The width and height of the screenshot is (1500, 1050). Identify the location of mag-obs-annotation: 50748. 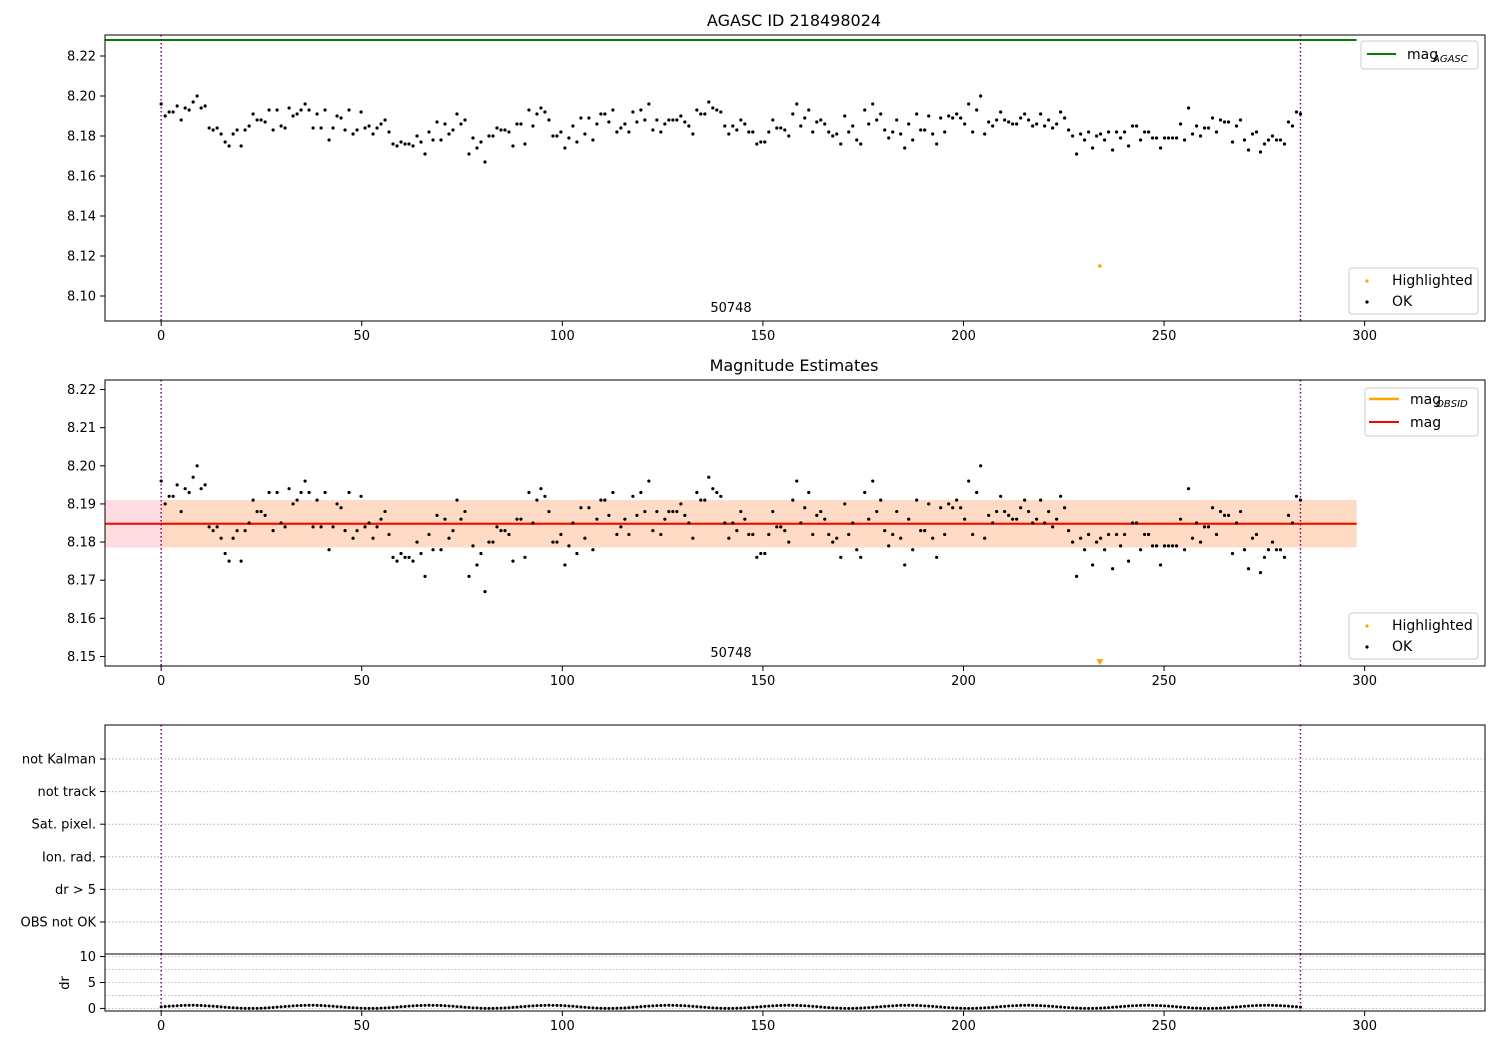
(730, 653).